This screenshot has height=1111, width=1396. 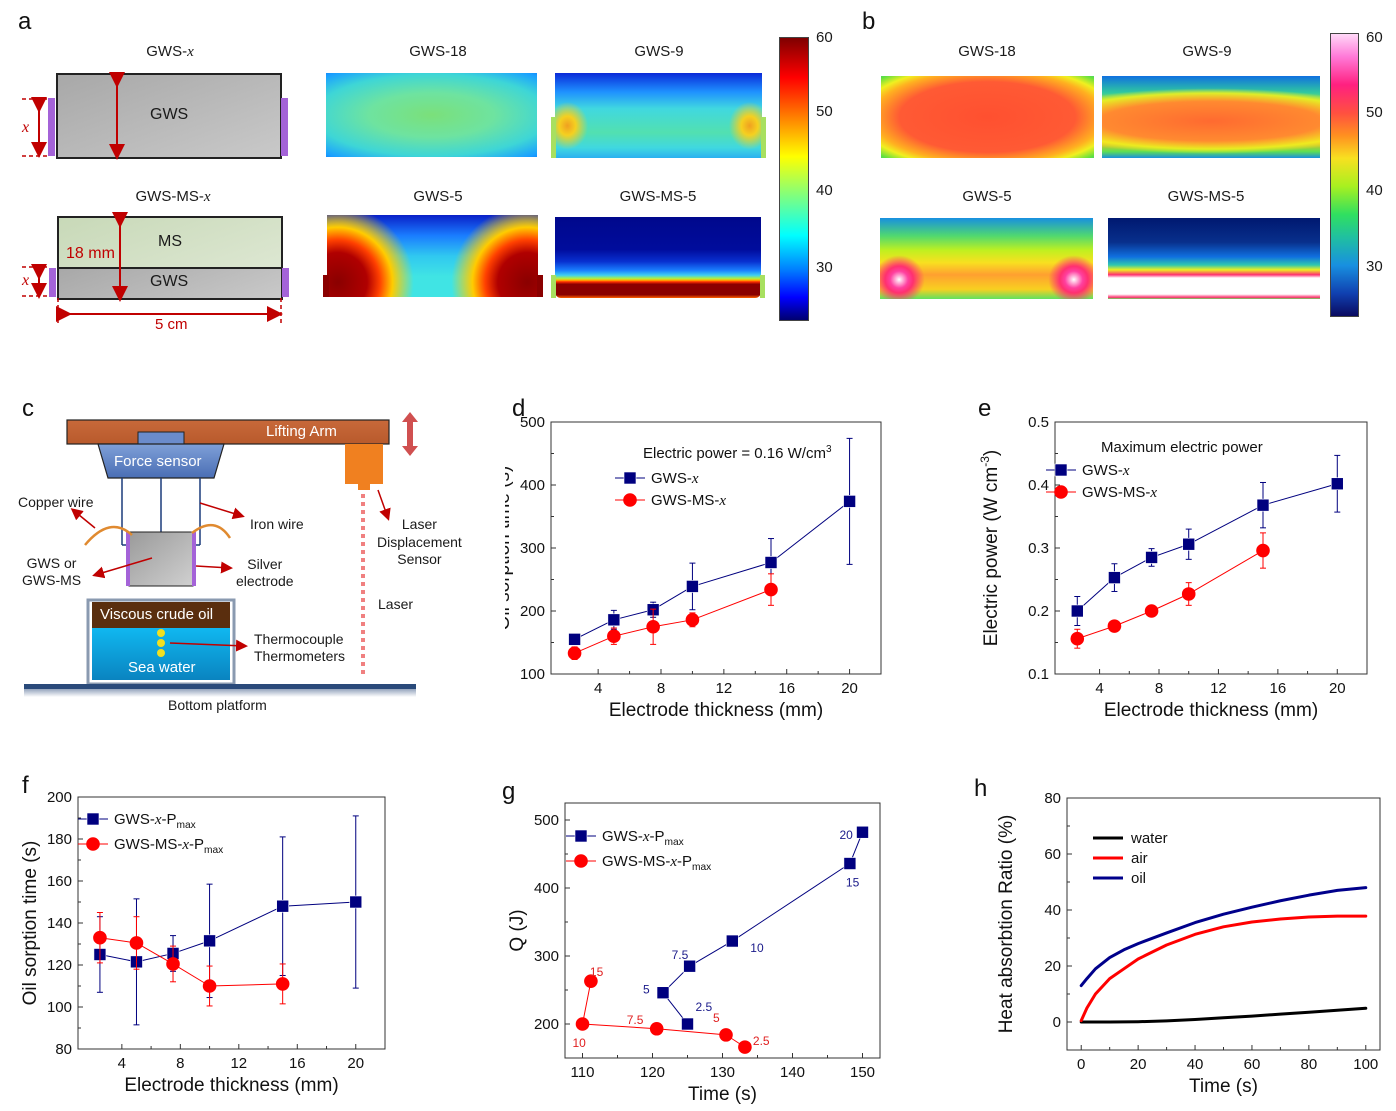 I want to click on silver-electrode-right, so click(x=284, y=127).